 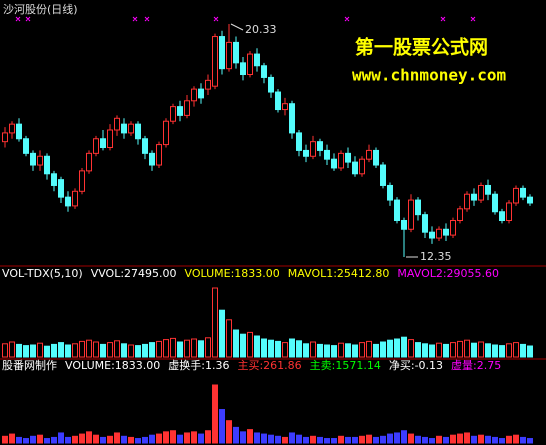 I want to click on watermark: 第一股票公式网, so click(x=421, y=47).